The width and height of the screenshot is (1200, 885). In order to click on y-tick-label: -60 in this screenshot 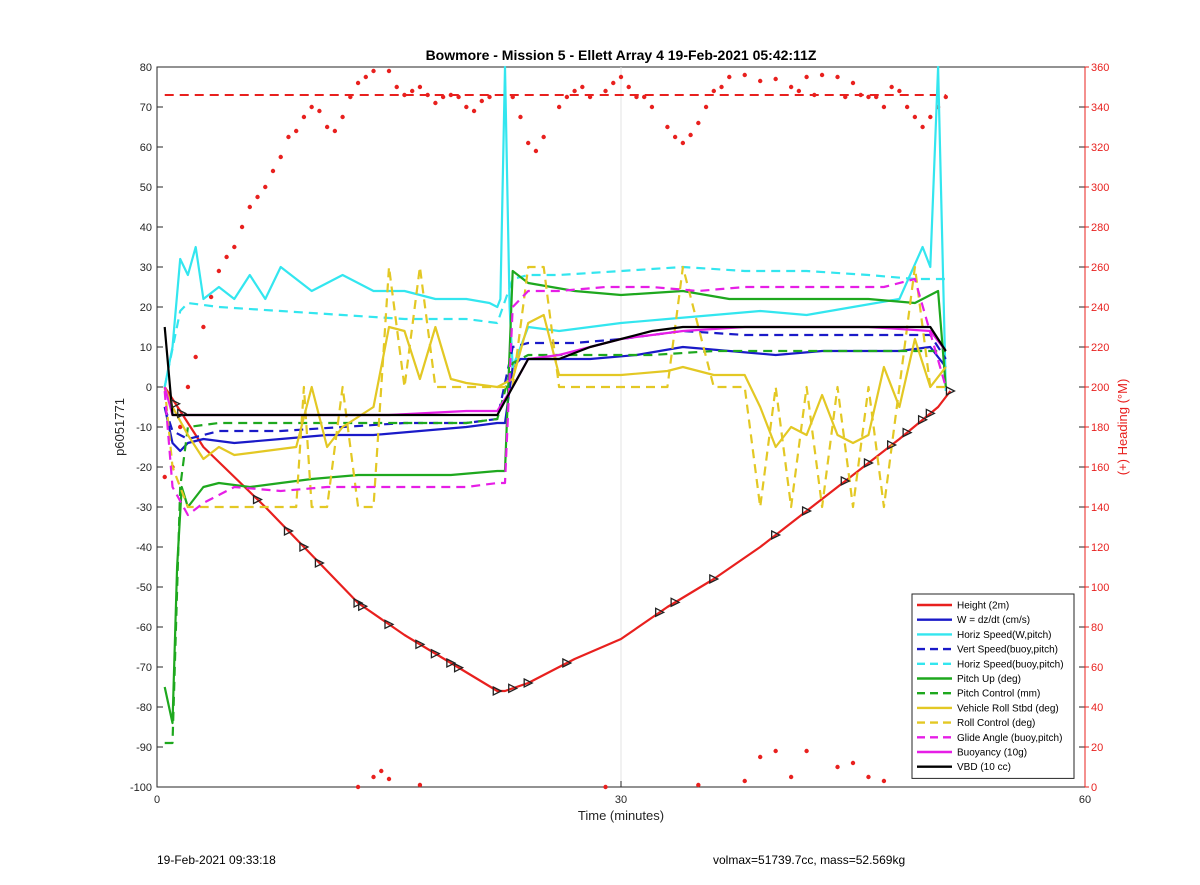, I will do `click(144, 628)`.